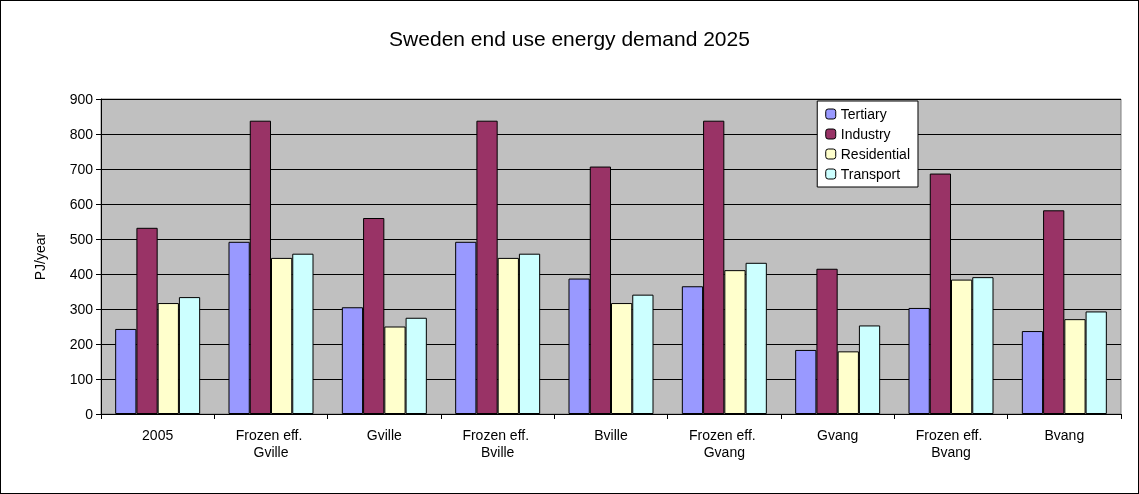 Image resolution: width=1139 pixels, height=494 pixels. I want to click on y-tick-label: 0, so click(89, 414).